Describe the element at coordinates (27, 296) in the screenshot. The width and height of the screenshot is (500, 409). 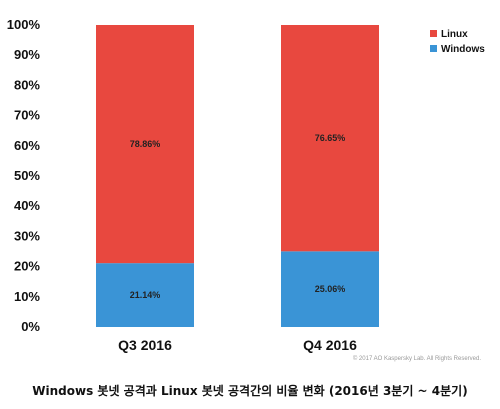
I see `y-tick-label: 10%` at that location.